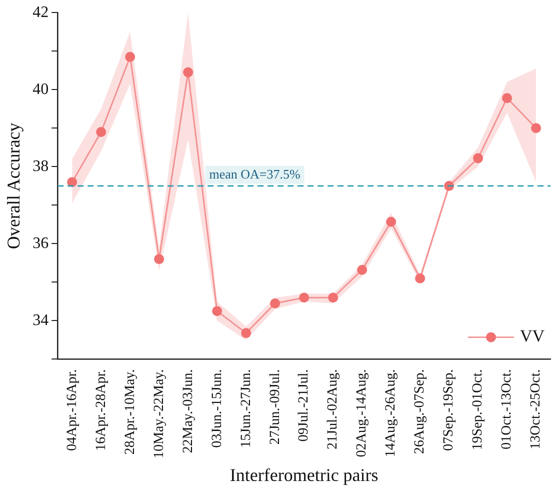 This screenshot has width=556, height=491. What do you see at coordinates (449, 410) in the screenshot?
I see `x-tick-label: 07Sep.-19Sep.` at bounding box center [449, 410].